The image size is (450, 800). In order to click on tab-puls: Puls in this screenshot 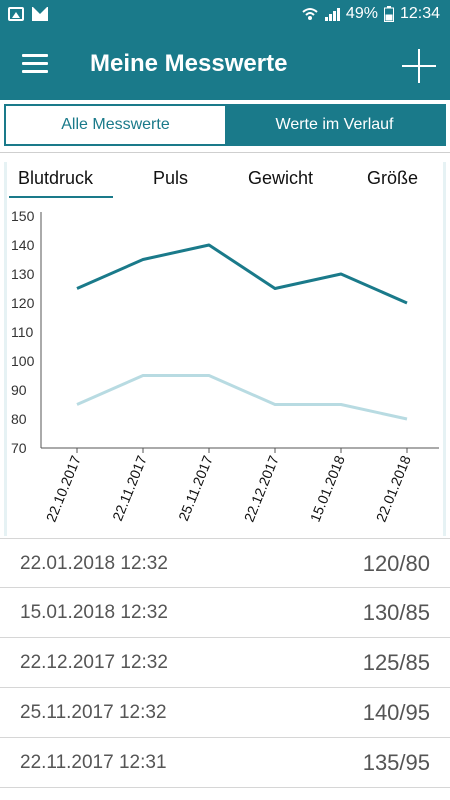, I will do `click(171, 178)`.